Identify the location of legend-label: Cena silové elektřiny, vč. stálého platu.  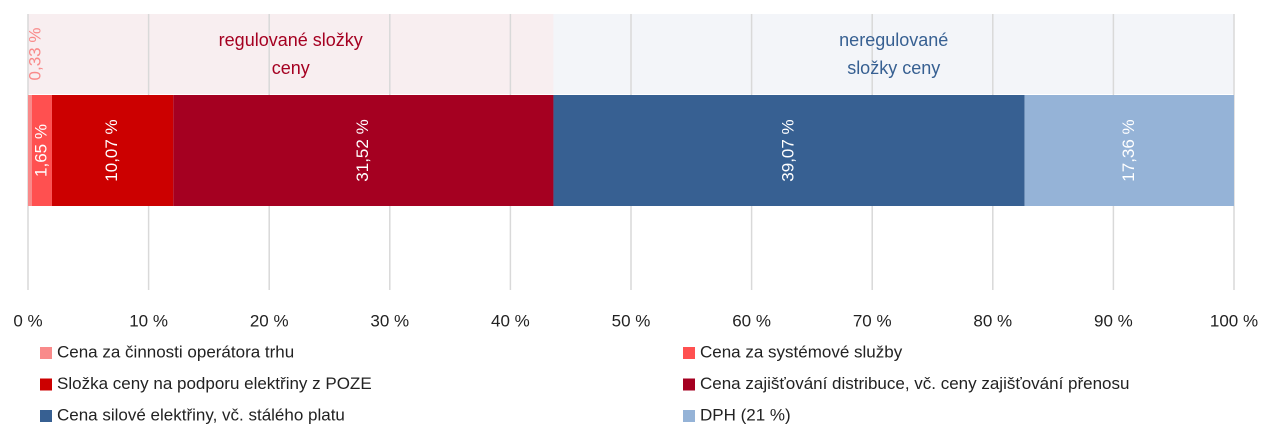
(201, 414).